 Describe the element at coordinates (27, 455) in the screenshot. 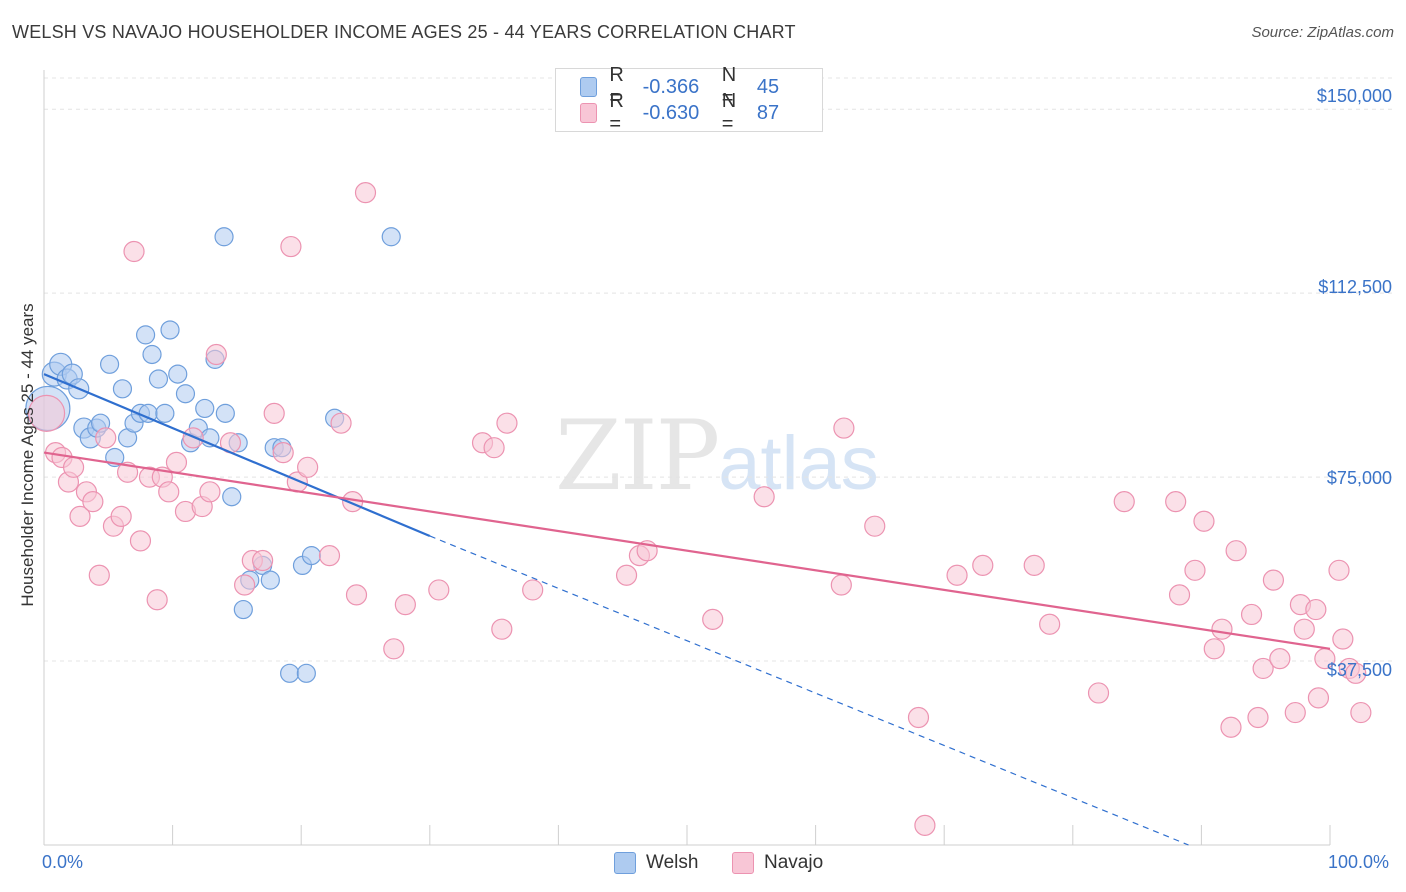

I see `y-axis-label: Householder Income Ages 25 - 44 years` at that location.